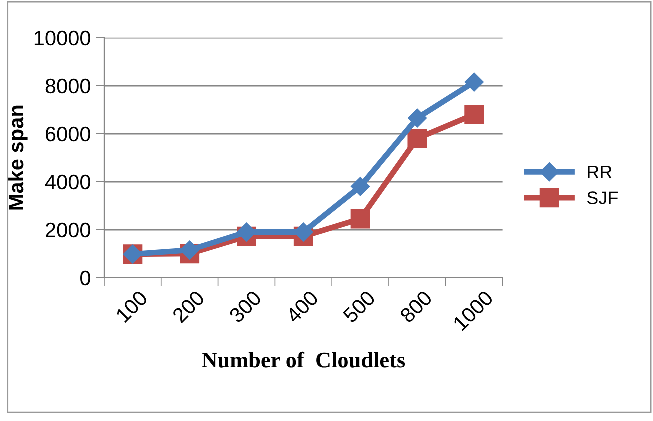 This screenshot has width=653, height=421. Describe the element at coordinates (602, 198) in the screenshot. I see `legend-label: SJF` at that location.